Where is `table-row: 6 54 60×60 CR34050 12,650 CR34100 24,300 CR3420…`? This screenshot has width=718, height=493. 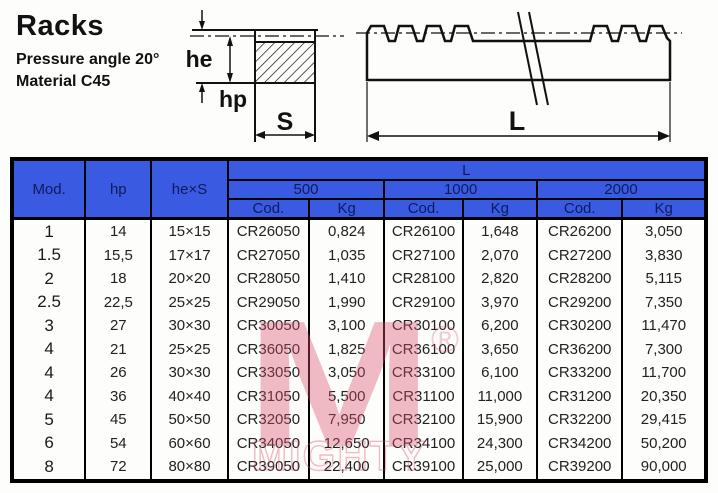
table-row: 6 54 60×60 CR34050 12,650 CR34100 24,300 CR3420… is located at coordinates (358, 443).